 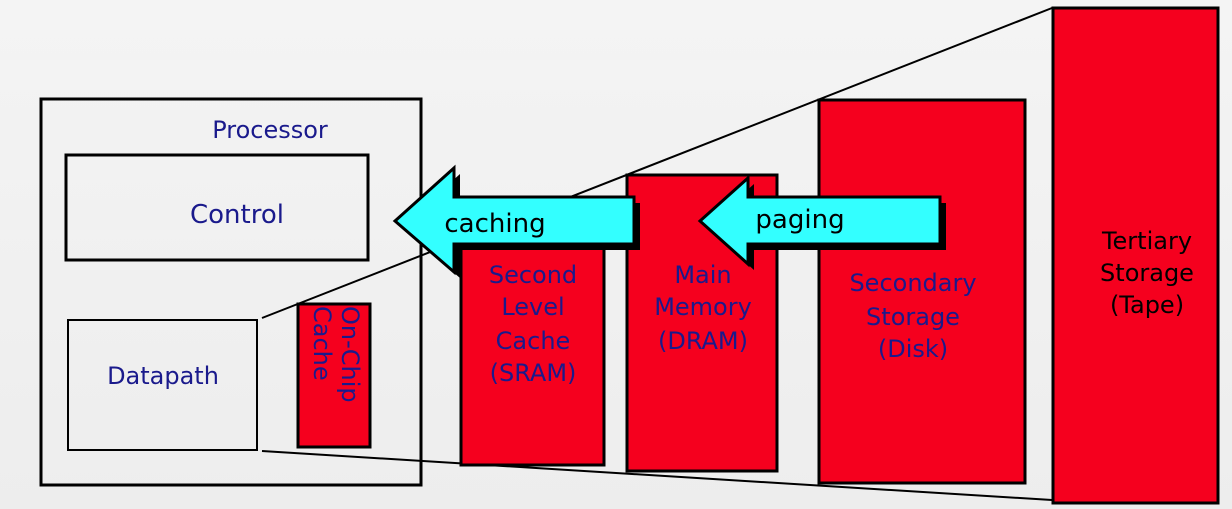 I want to click on onchip-cache-text: On-Chip Cache, so click(x=336, y=354).